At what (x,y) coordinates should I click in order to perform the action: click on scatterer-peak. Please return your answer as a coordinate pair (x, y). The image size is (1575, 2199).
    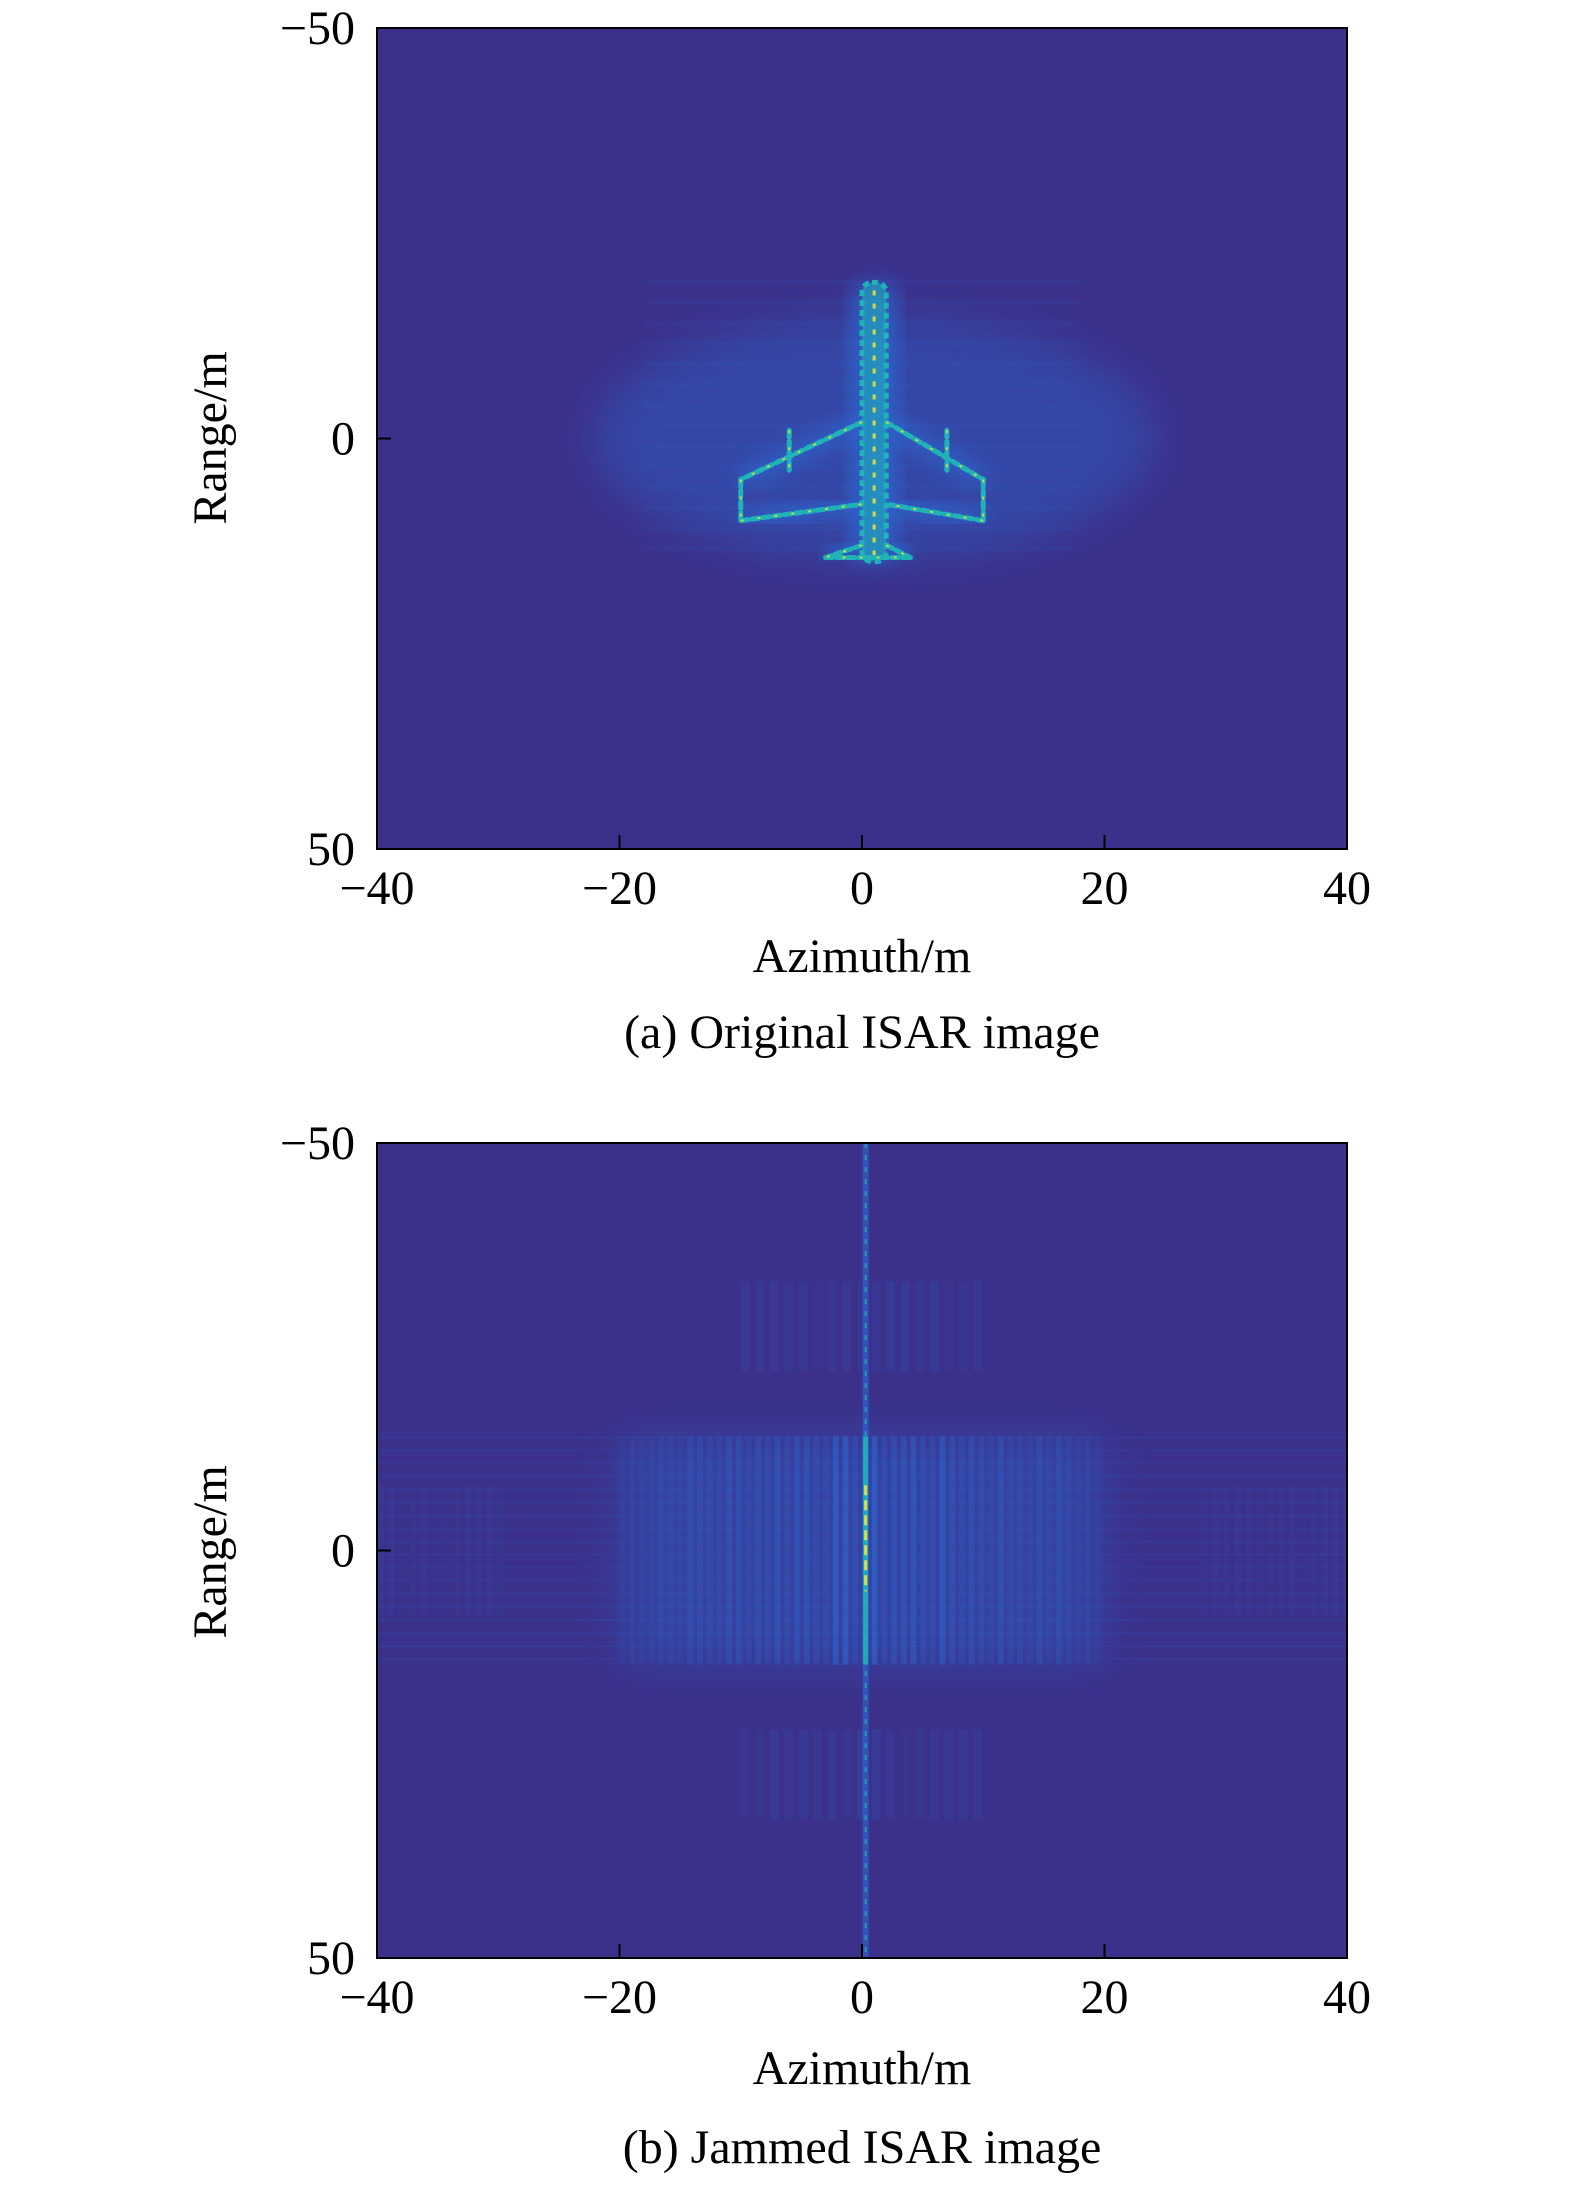
    Looking at the image, I should click on (844, 551).